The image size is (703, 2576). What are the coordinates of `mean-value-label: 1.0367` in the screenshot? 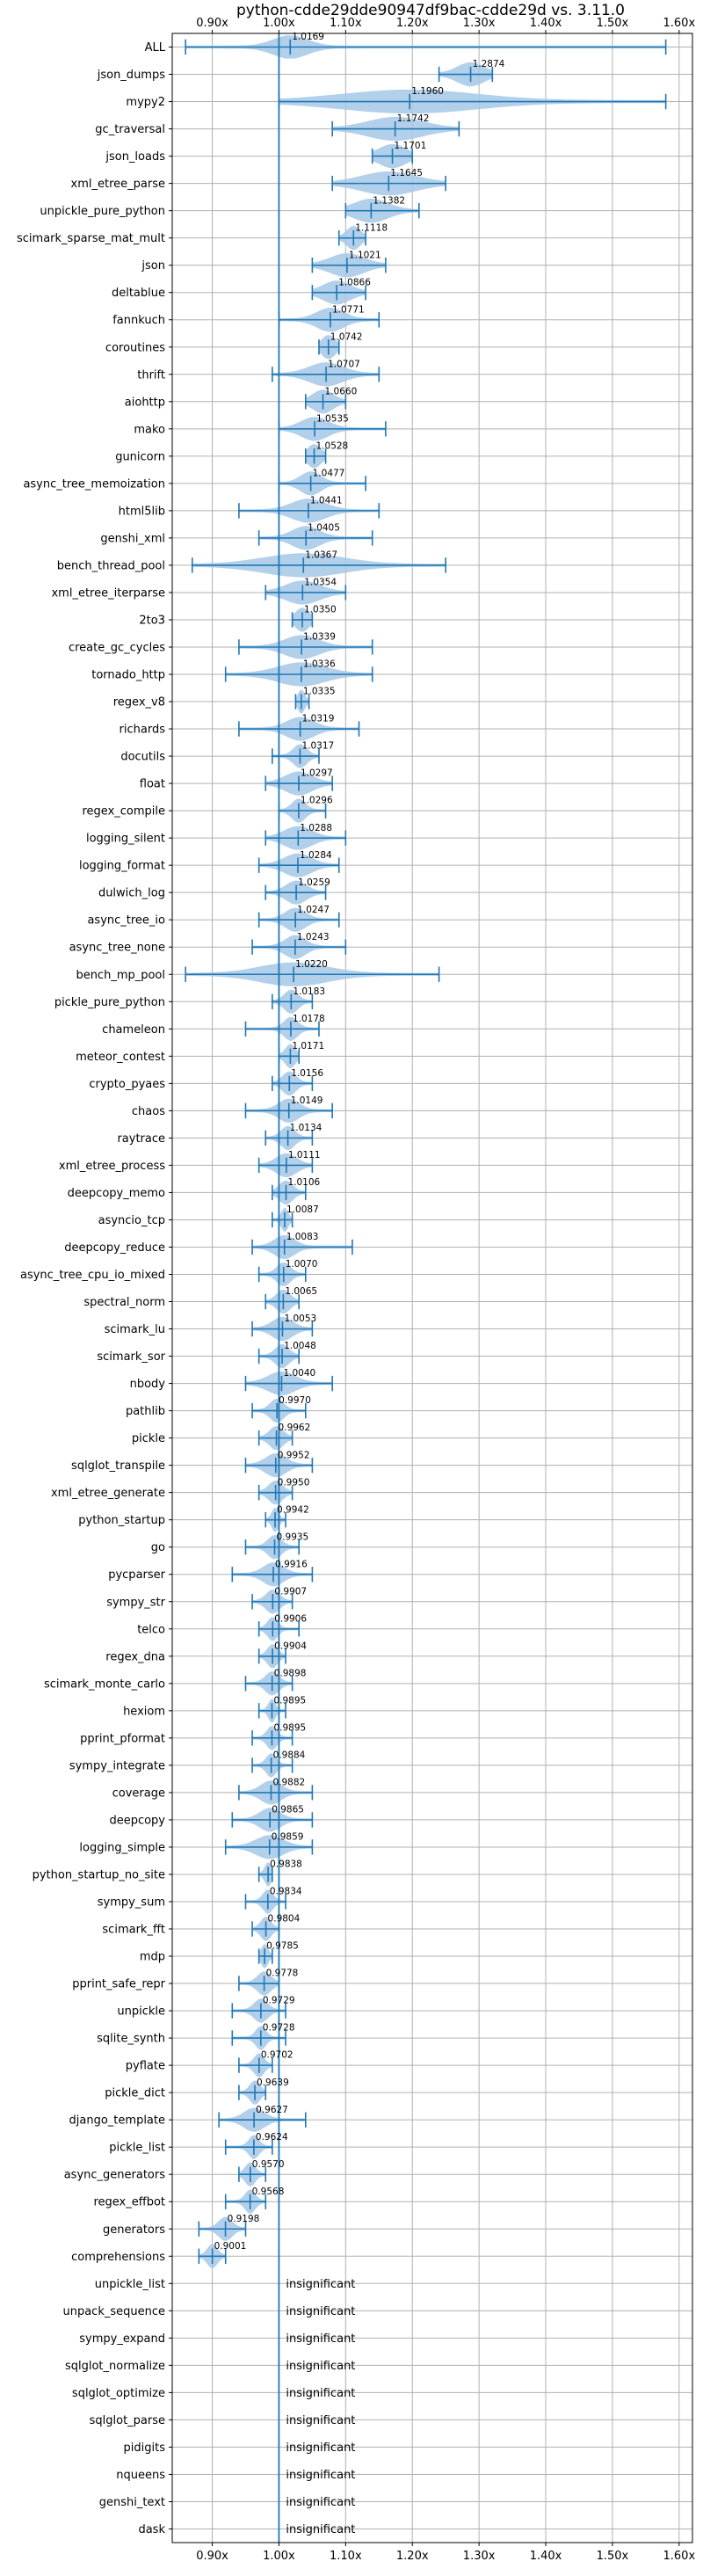 It's located at (321, 555).